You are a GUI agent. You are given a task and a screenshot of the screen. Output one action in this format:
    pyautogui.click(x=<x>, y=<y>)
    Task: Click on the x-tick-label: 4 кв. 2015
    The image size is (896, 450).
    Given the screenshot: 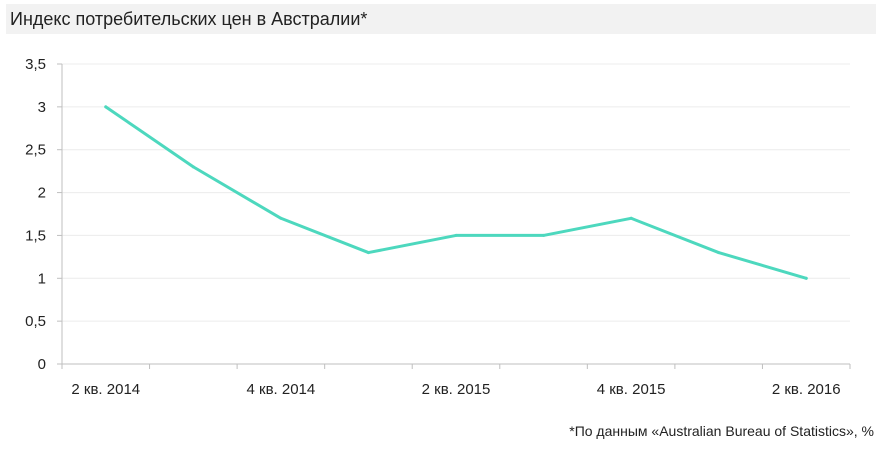 What is the action you would take?
    pyautogui.click(x=631, y=389)
    